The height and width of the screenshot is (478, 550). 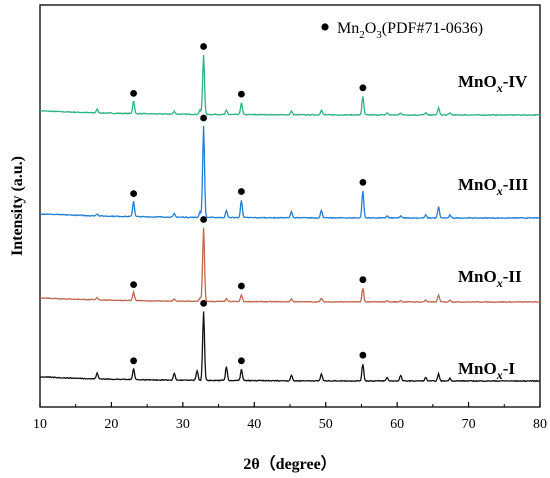 I want to click on x-tick-label: 60, so click(x=397, y=424).